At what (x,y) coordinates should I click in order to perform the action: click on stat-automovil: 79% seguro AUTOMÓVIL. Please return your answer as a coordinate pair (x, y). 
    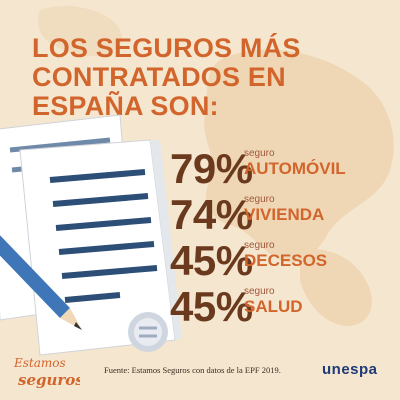
    Looking at the image, I should click on (282, 169).